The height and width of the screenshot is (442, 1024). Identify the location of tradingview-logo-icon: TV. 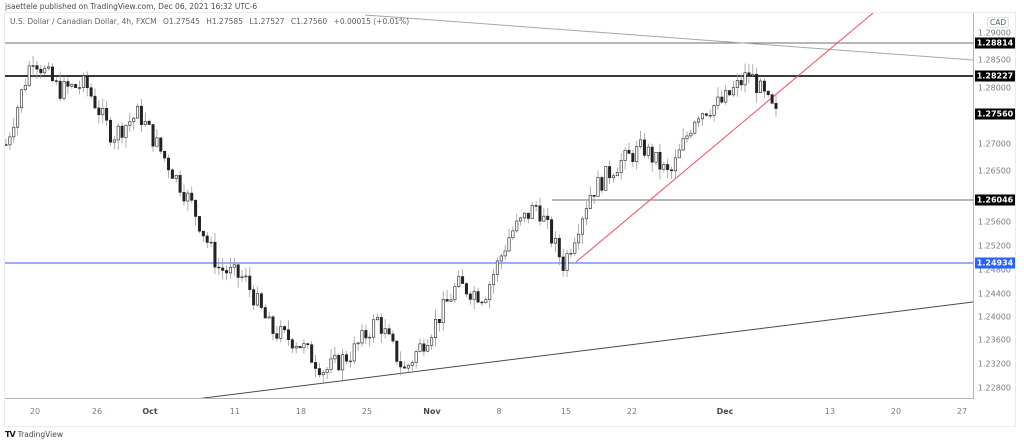
(10, 434).